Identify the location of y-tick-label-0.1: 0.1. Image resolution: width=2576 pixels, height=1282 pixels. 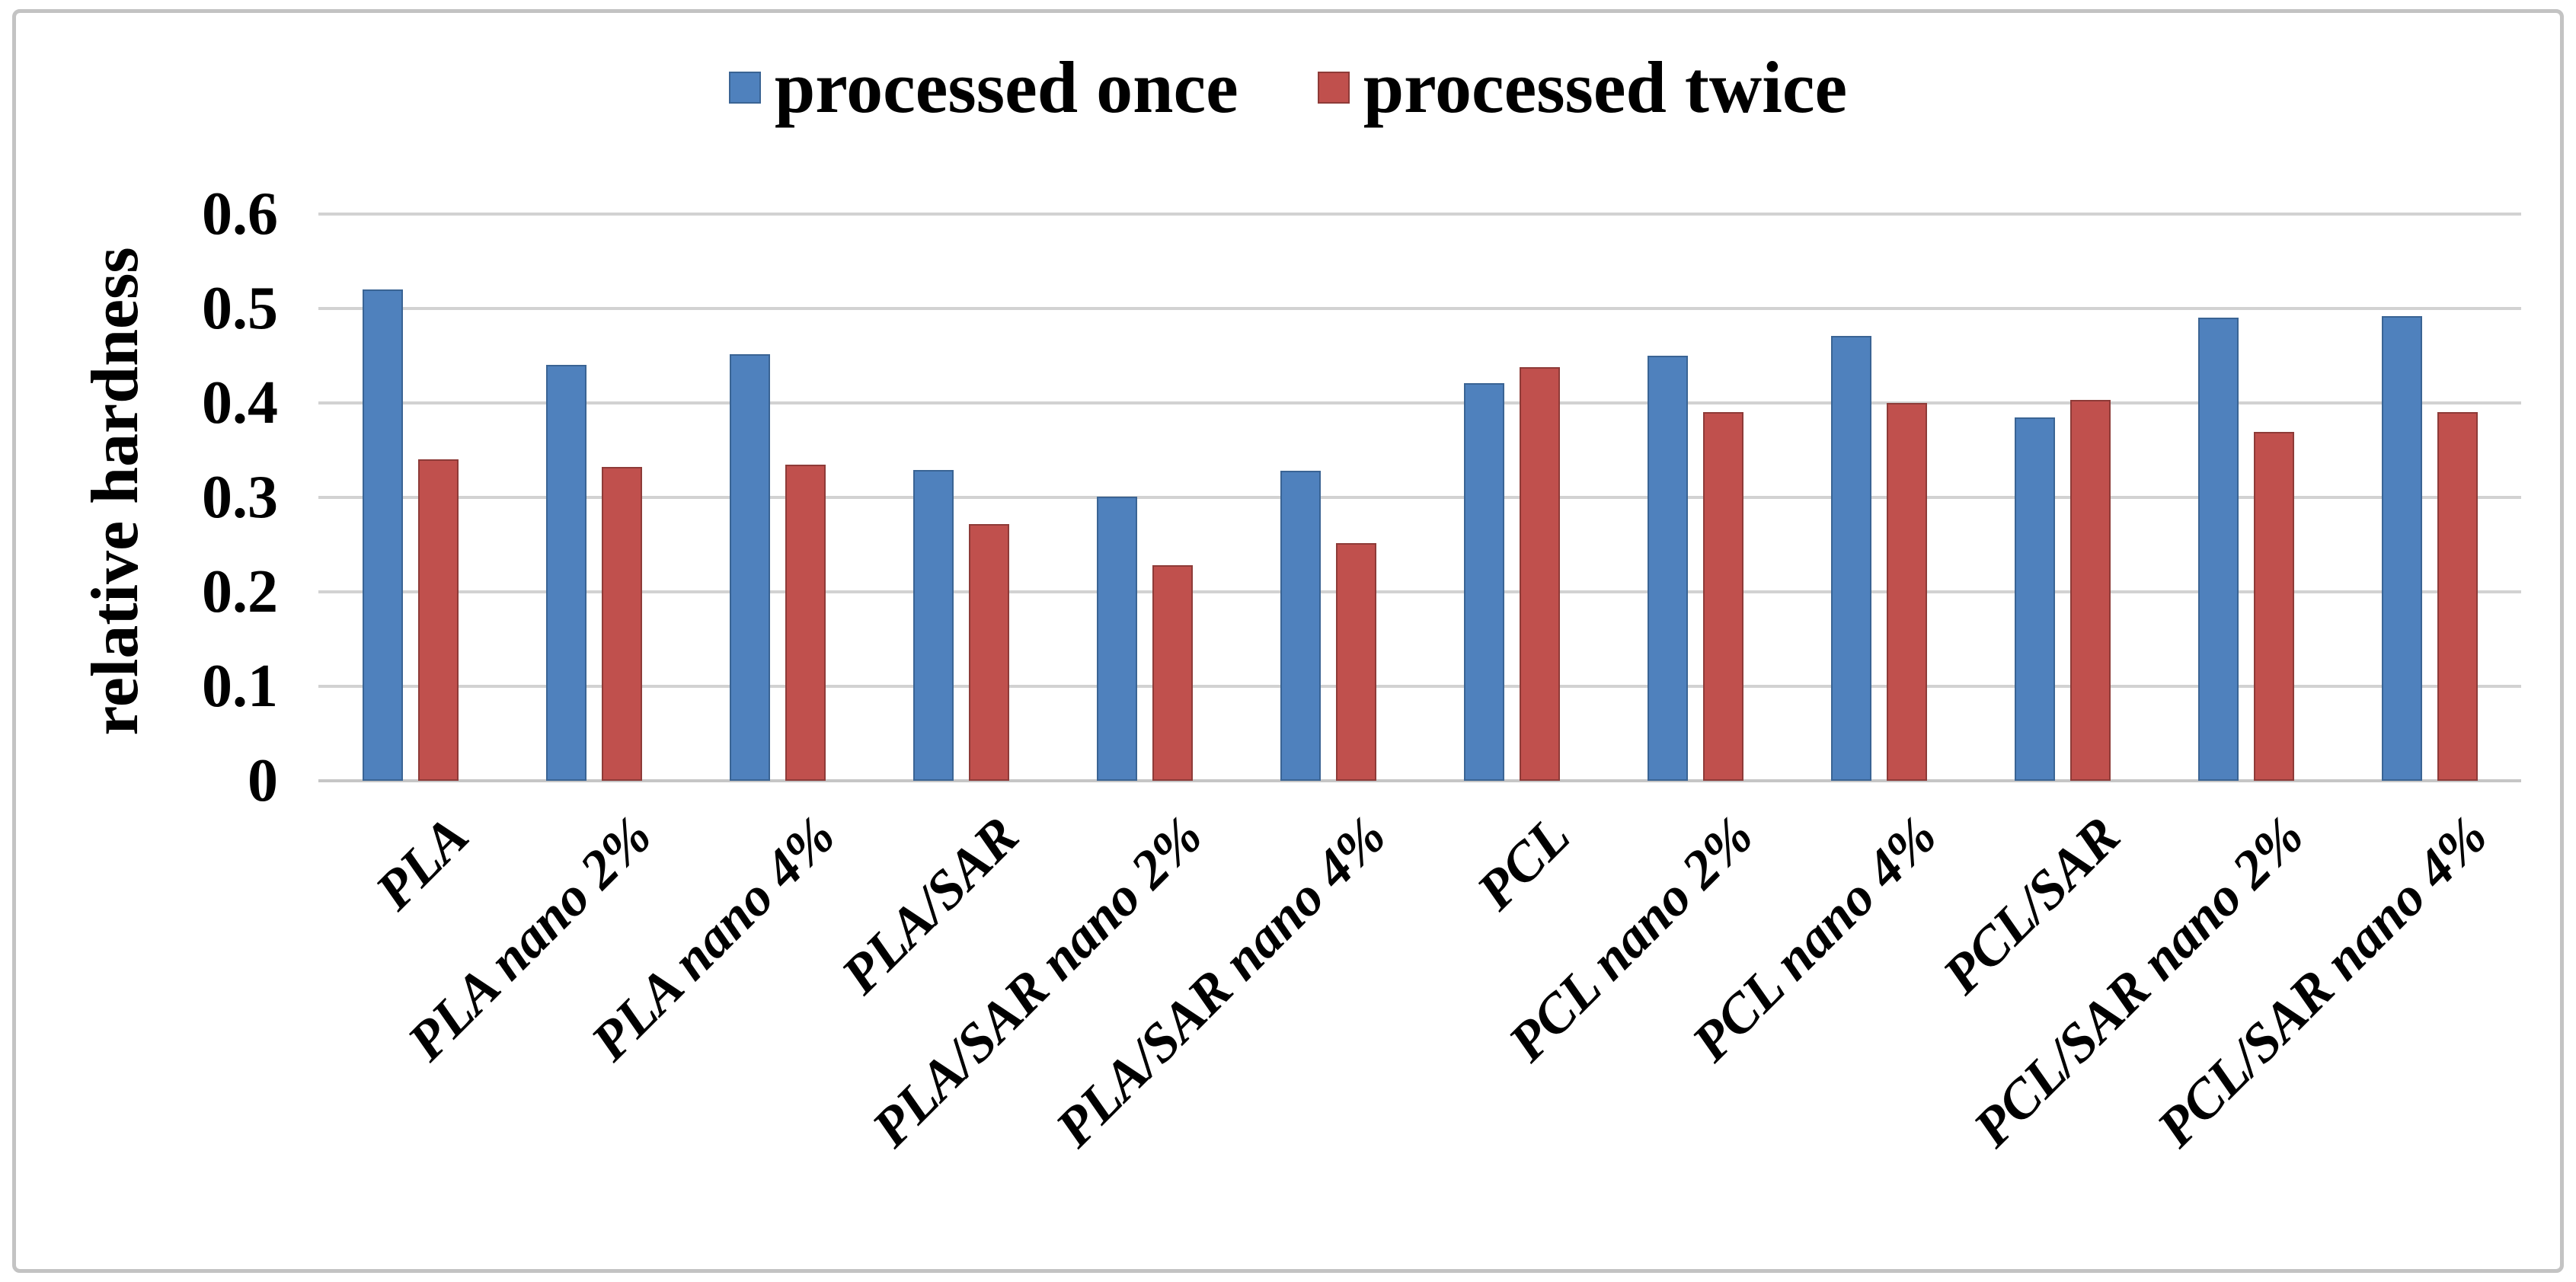
(240, 686).